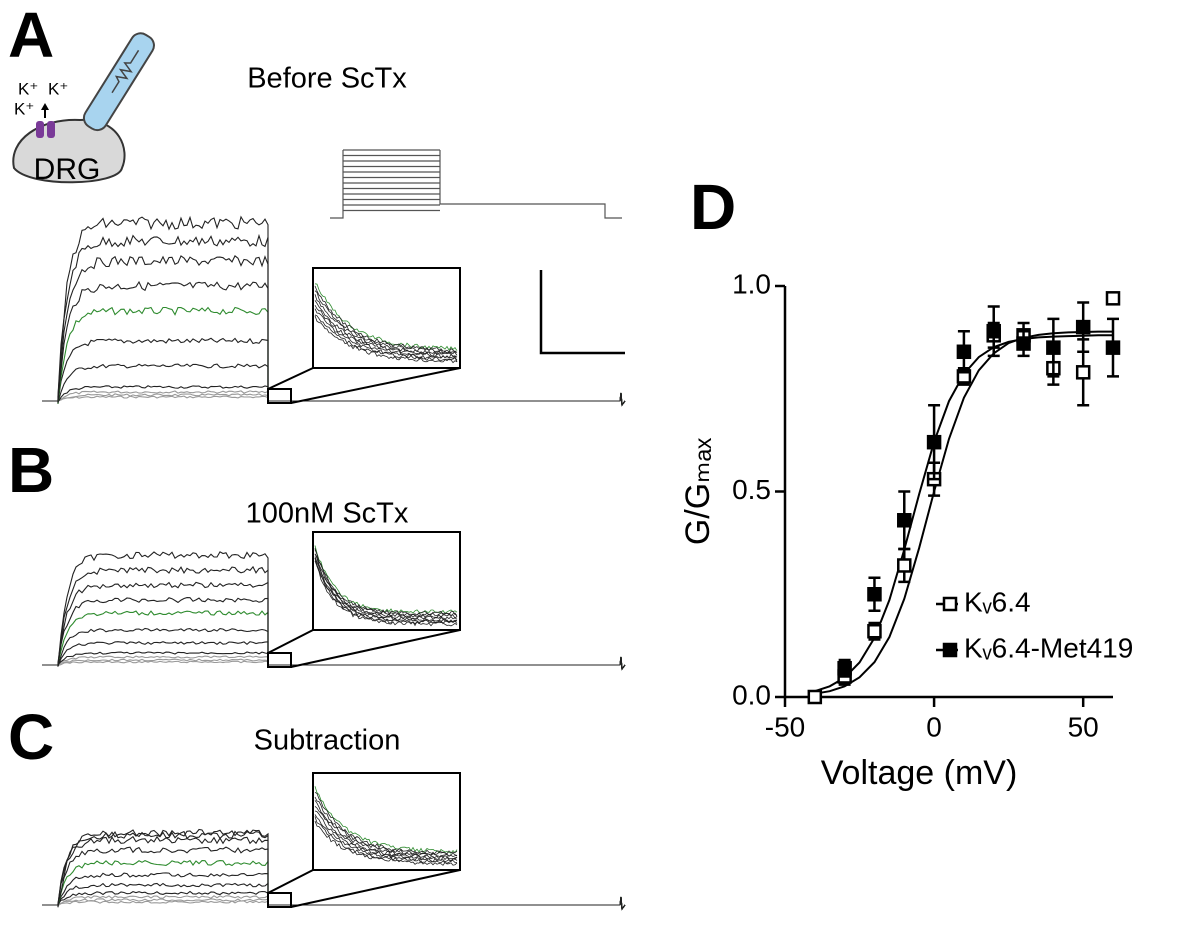 This screenshot has height=935, width=1204. Describe the element at coordinates (751, 489) in the screenshot. I see `y-tick-label: 0.5` at that location.